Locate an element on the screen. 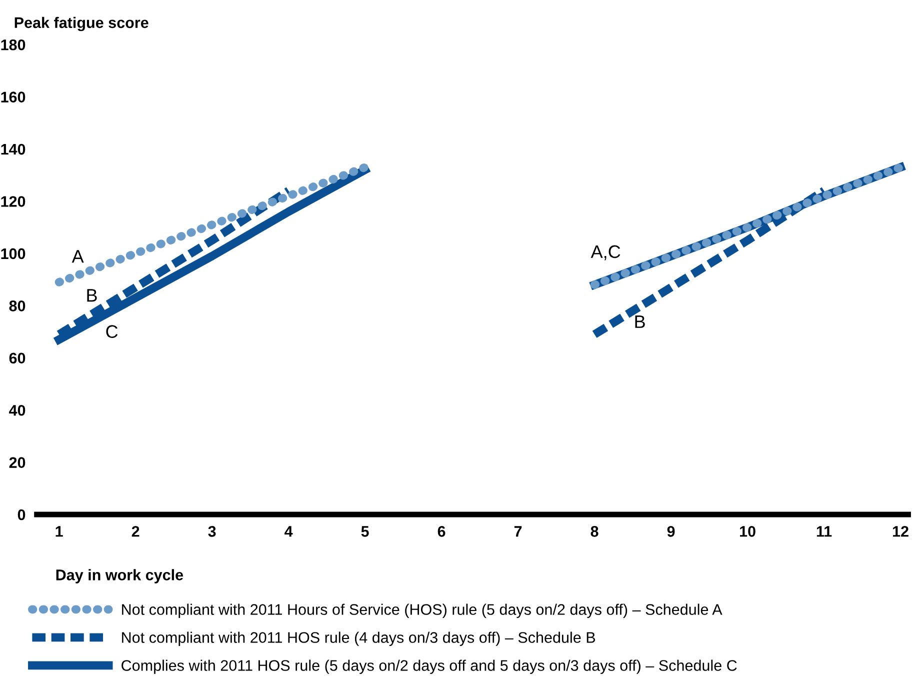 The image size is (922, 686). x-tick-label: 2 is located at coordinates (136, 531).